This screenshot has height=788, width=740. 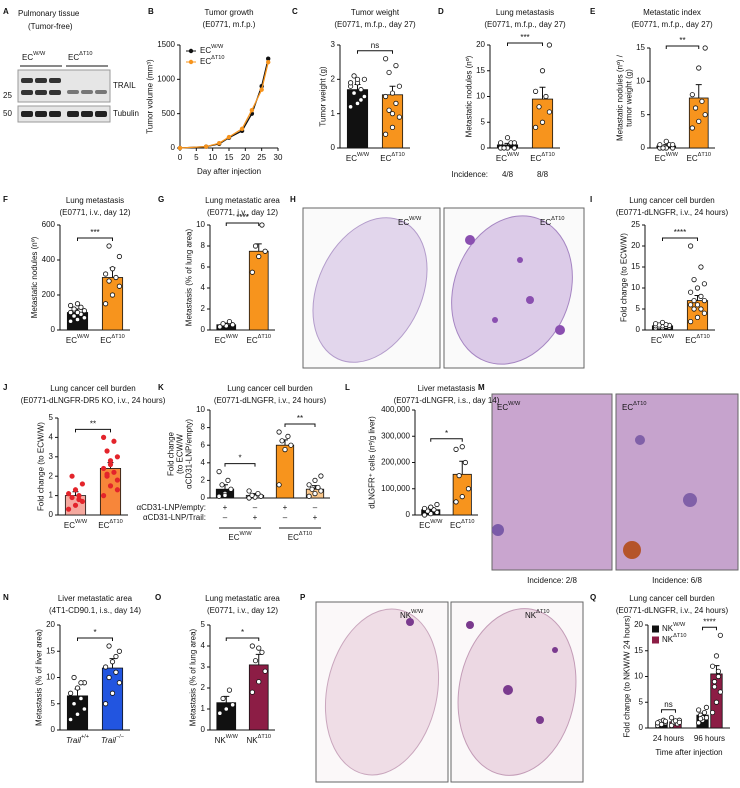 I want to click on legend-swatch, so click(x=655, y=640).